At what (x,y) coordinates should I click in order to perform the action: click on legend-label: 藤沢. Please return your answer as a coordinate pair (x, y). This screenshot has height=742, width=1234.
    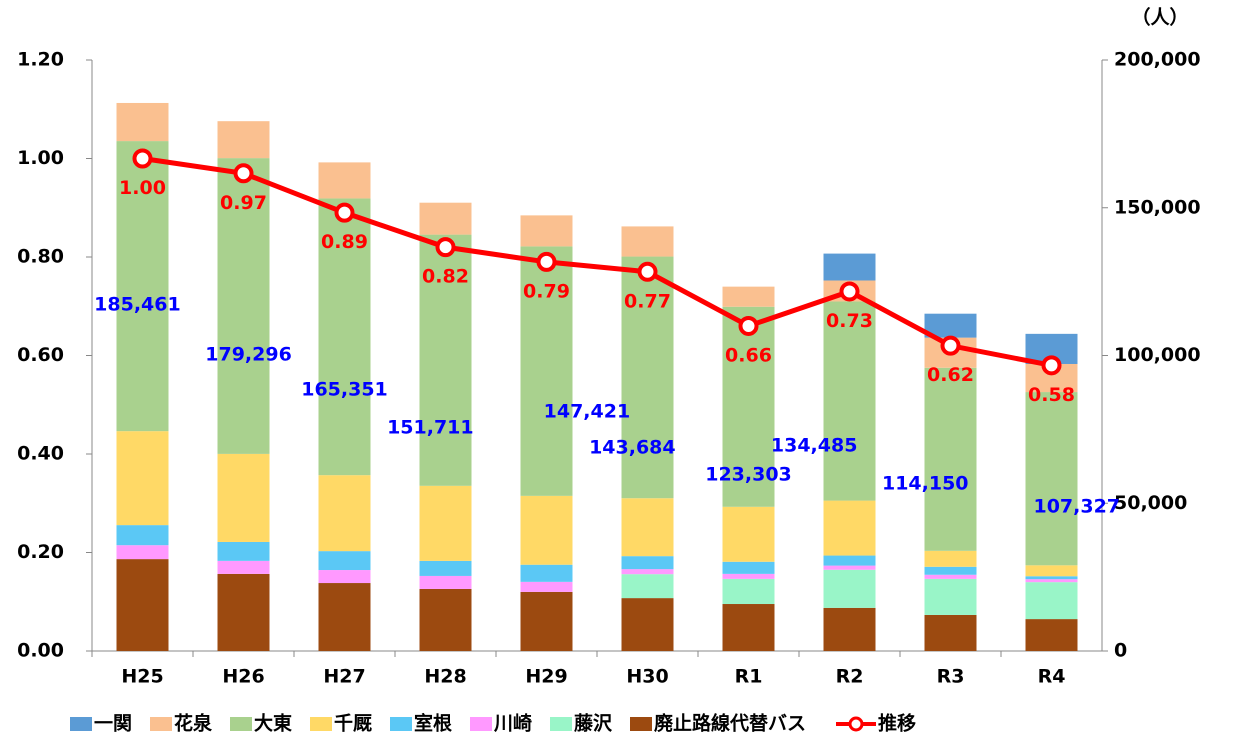
    Looking at the image, I should click on (593, 723).